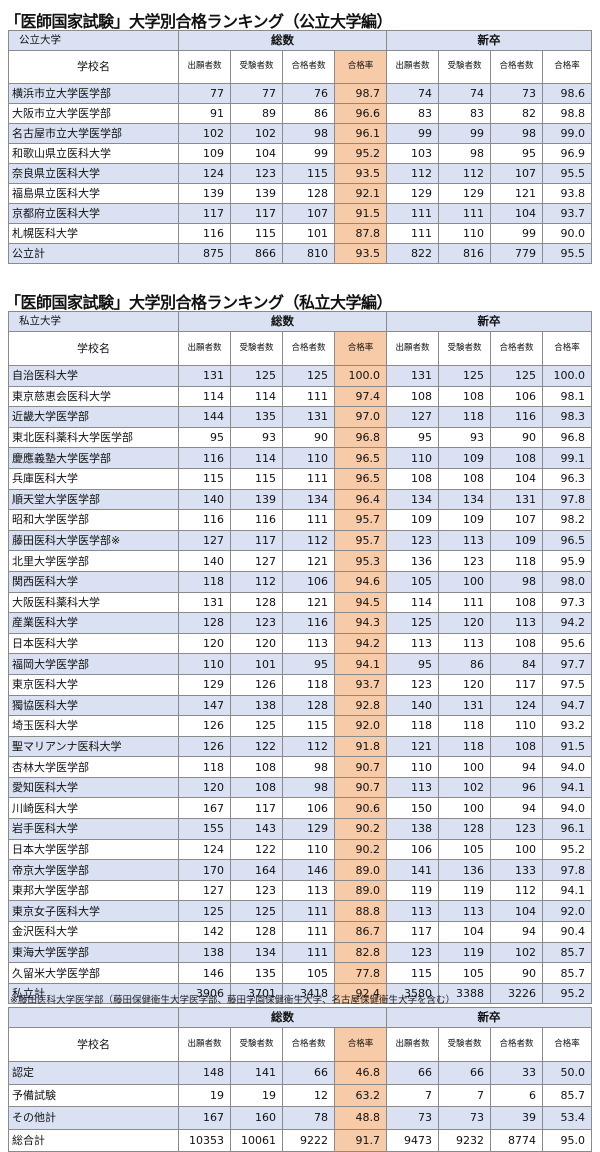 The width and height of the screenshot is (600, 1152). Describe the element at coordinates (300, 664) in the screenshot. I see `table-row: 福岡大学医学部 110 101 95 94.1 95 86 84 97.7` at that location.